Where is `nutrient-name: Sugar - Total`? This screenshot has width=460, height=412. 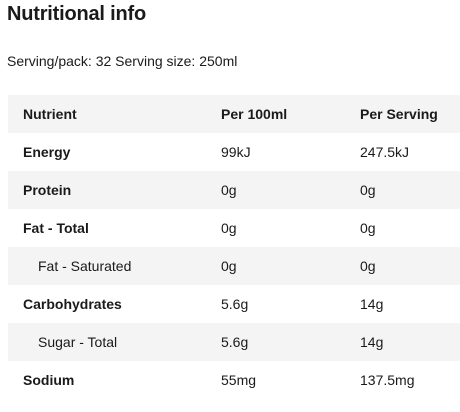 nutrient-name: Sugar - Total is located at coordinates (78, 342).